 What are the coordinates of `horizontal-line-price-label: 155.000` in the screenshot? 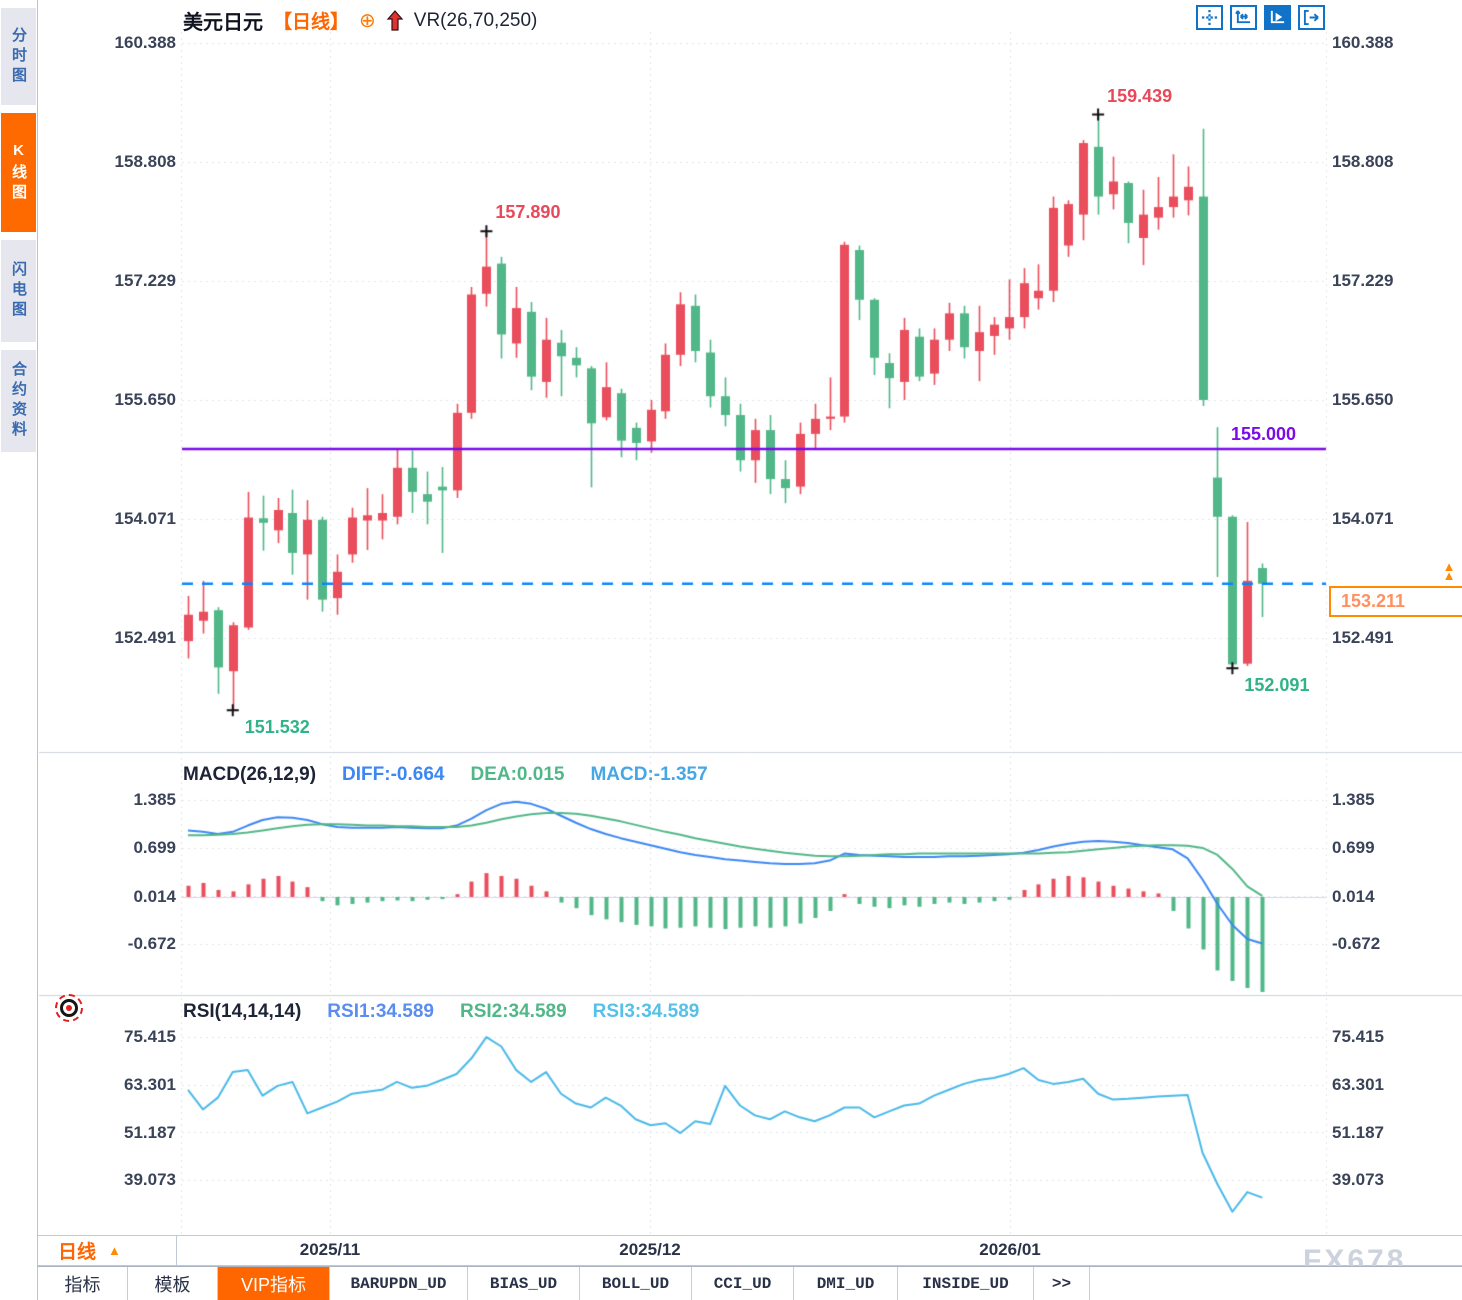 It's located at (1264, 434).